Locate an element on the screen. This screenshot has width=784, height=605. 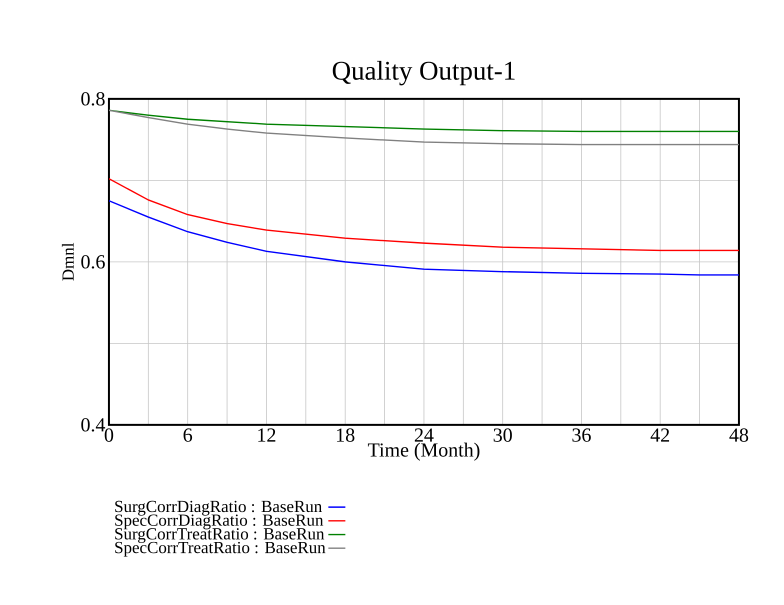
y-tick-label: 0.6 is located at coordinates (93, 262).